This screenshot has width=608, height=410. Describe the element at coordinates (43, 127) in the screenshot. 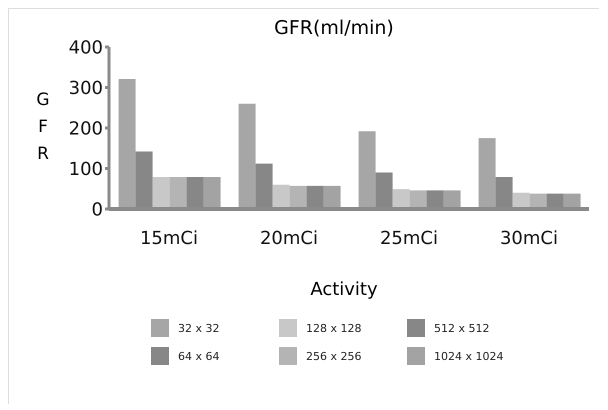

I see `y-axis-title: GFR` at that location.